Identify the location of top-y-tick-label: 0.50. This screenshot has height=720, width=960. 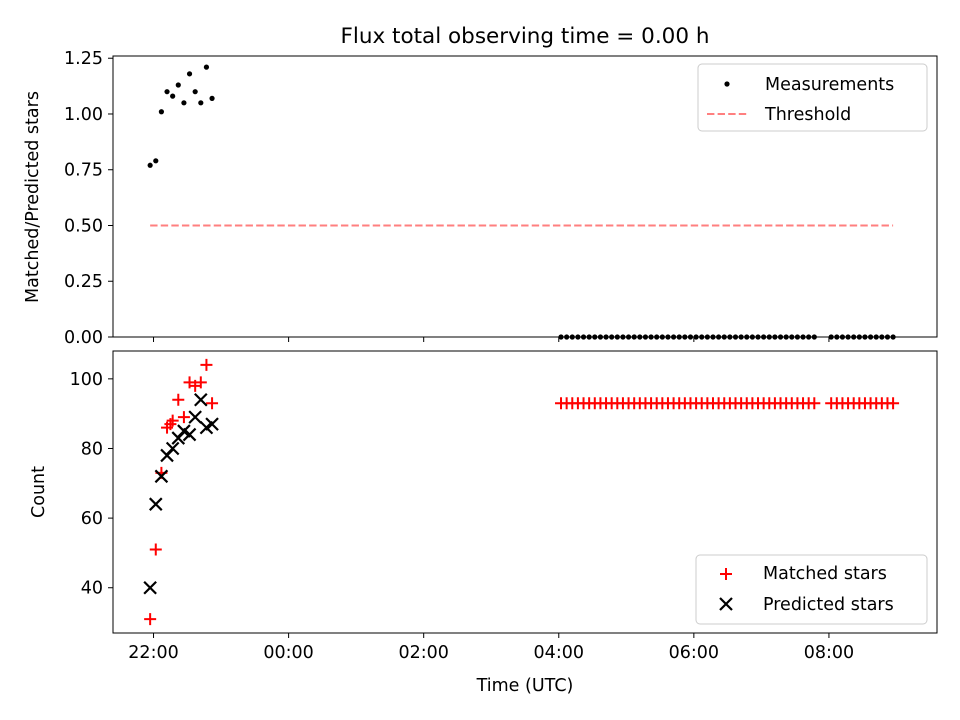
(83, 226).